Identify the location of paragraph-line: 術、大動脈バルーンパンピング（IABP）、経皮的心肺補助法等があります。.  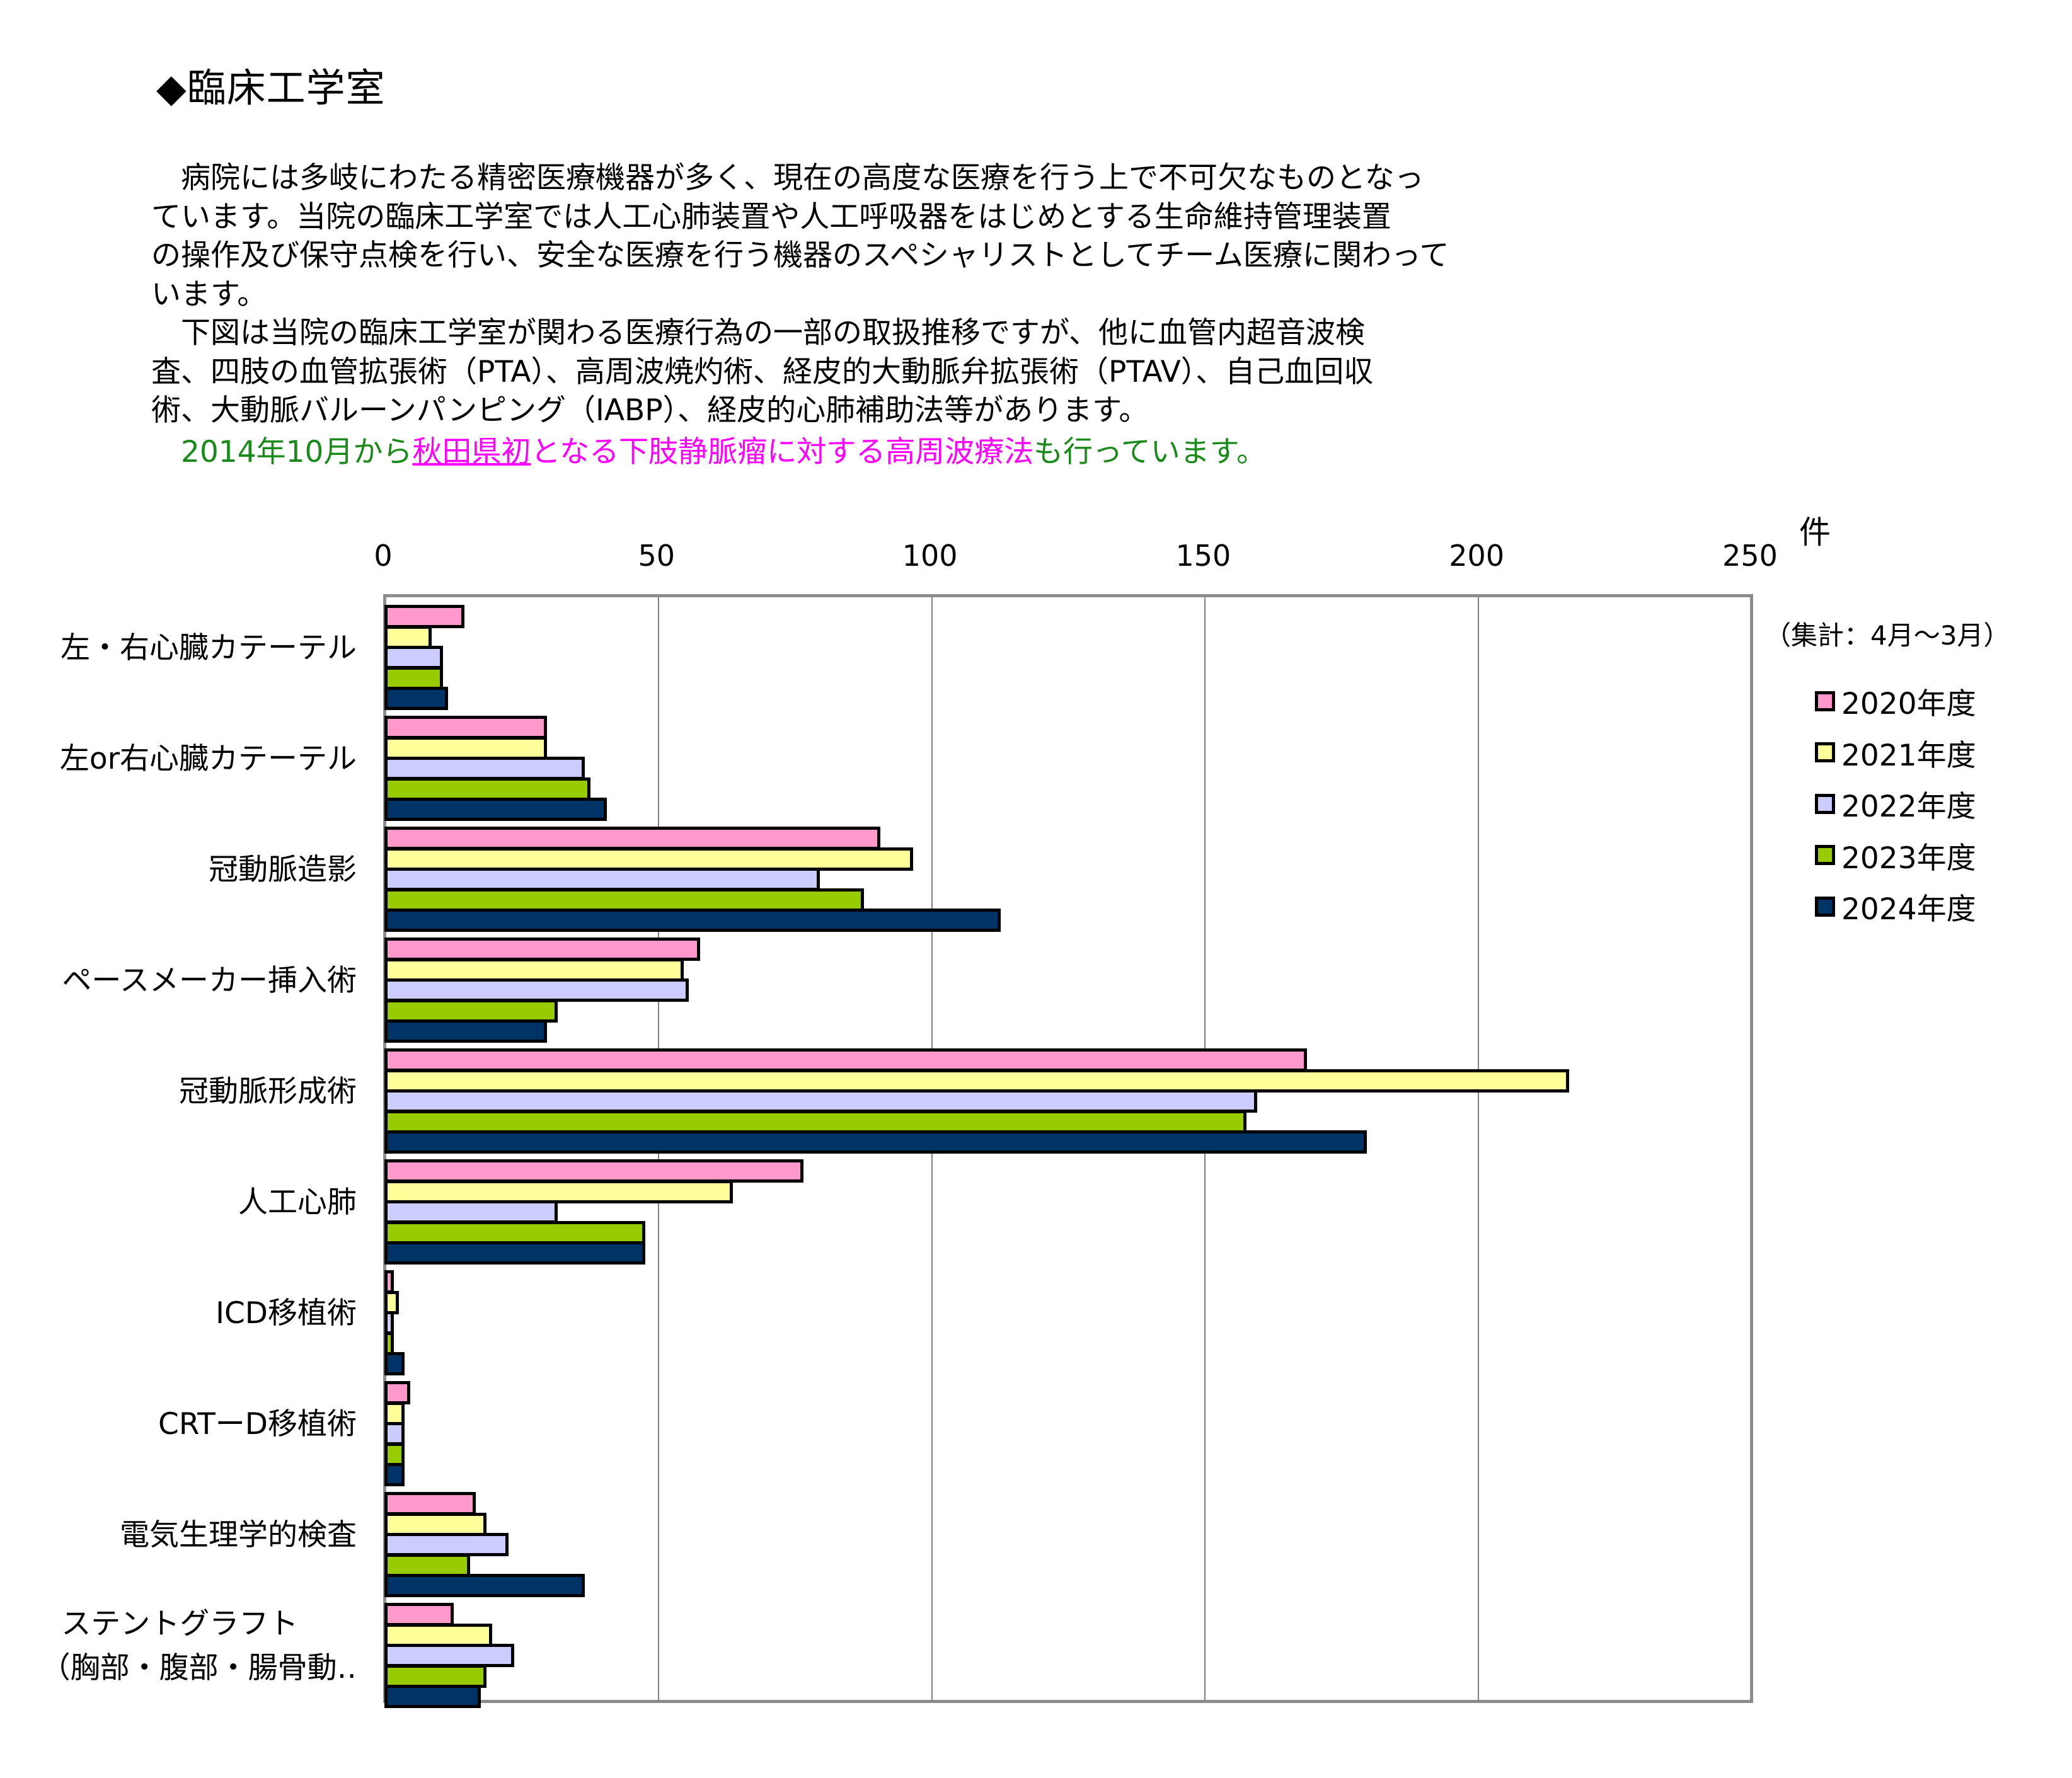
(650, 410).